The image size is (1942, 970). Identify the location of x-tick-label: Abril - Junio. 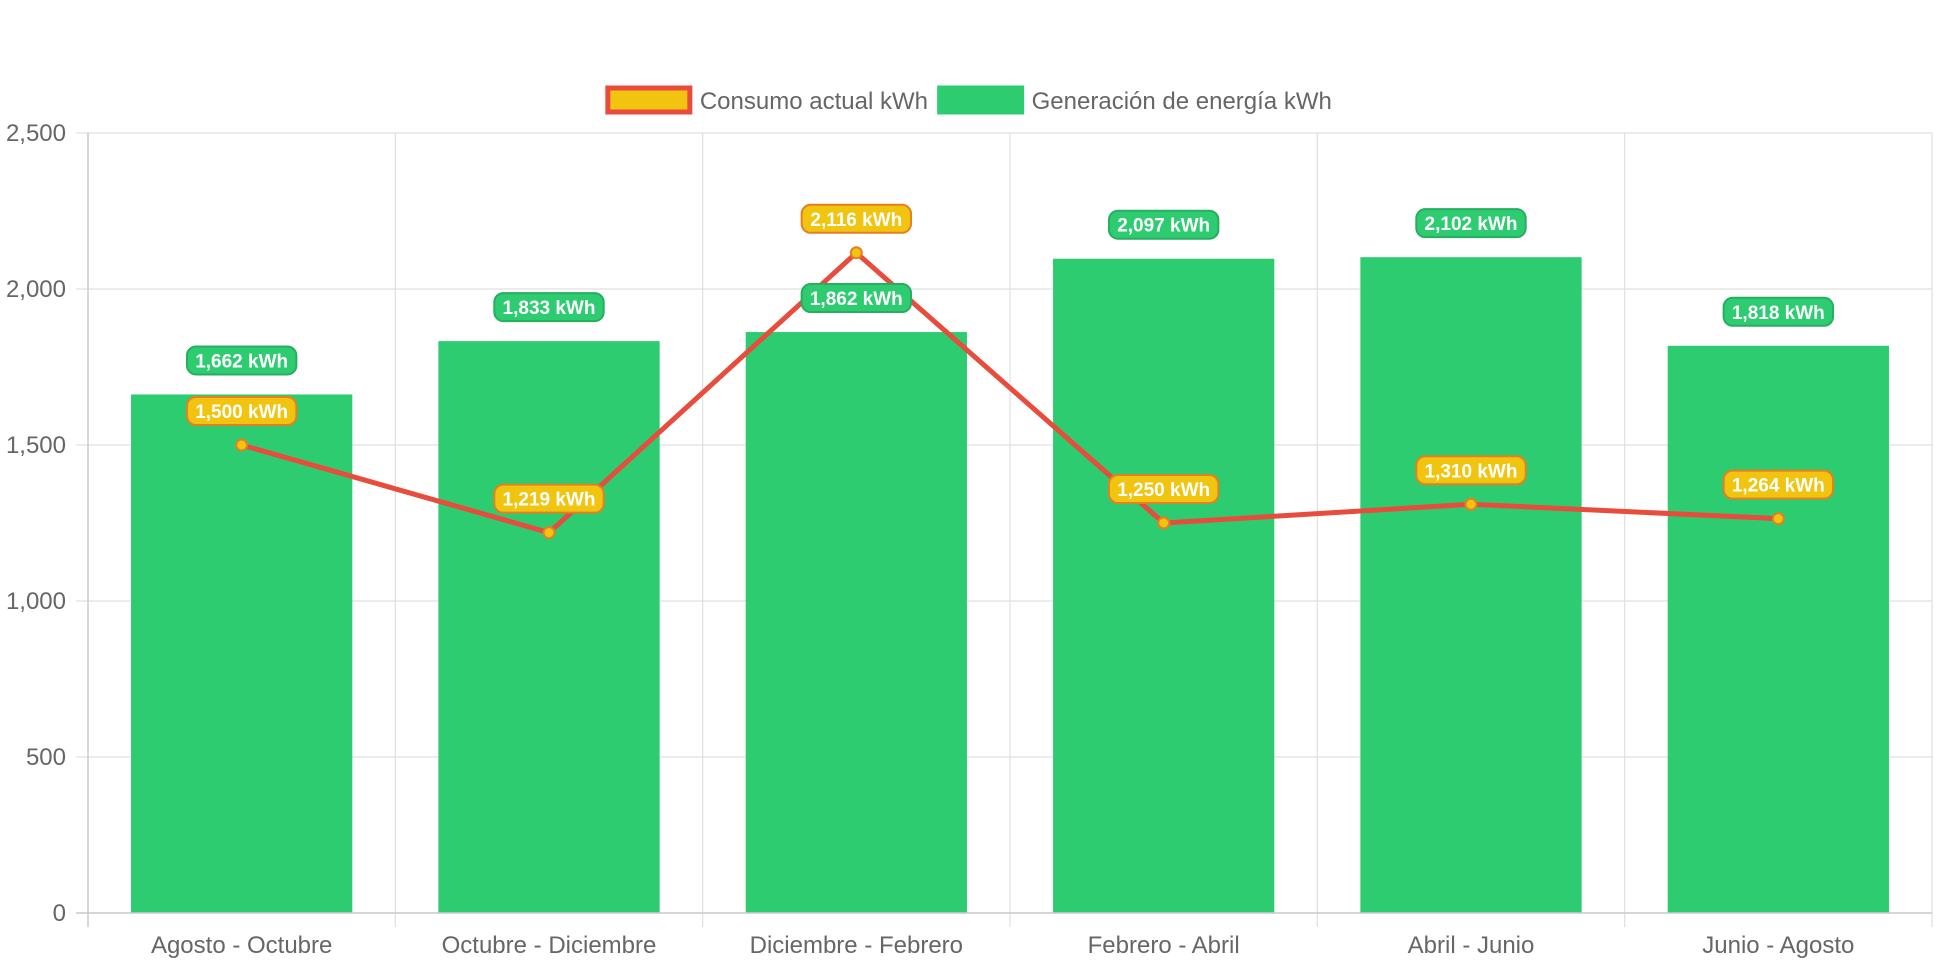
(1471, 945).